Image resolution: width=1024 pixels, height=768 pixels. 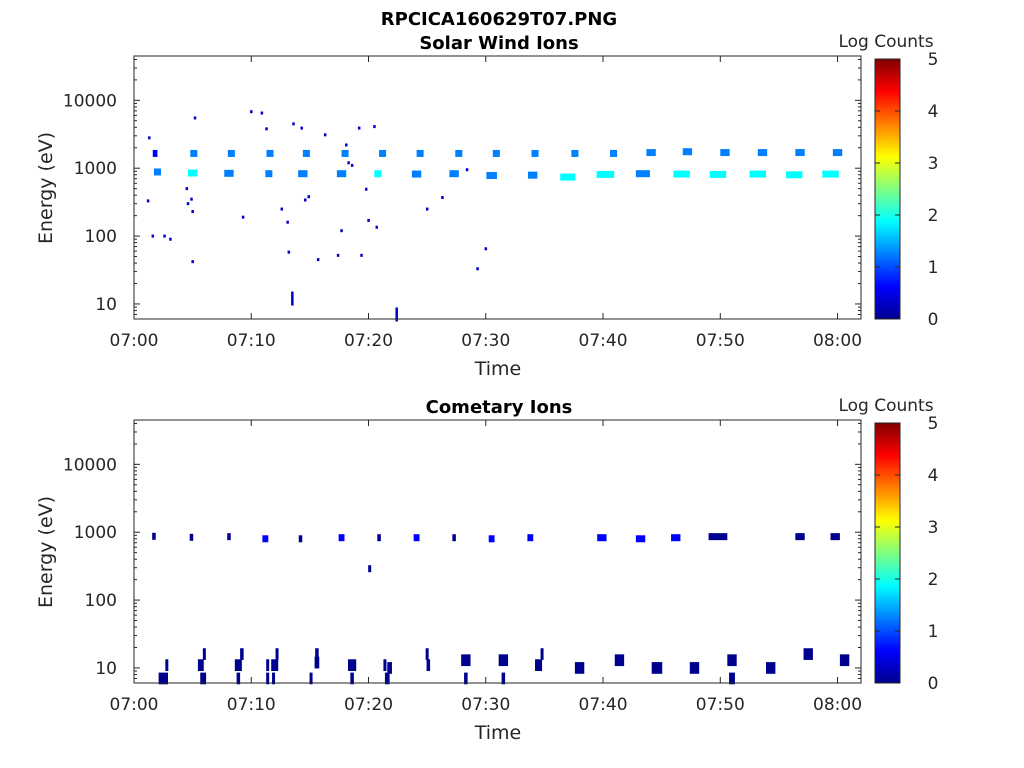 I want to click on colorbar-tick-label: 0, so click(x=933, y=684).